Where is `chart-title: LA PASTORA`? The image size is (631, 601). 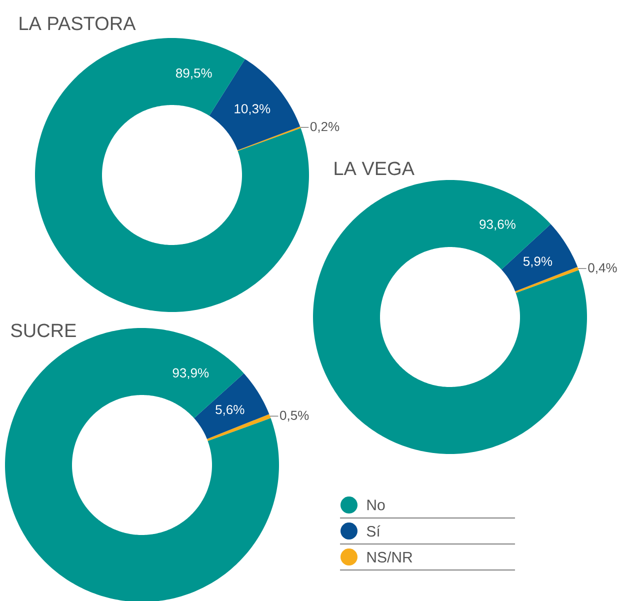 chart-title: LA PASTORA is located at coordinates (78, 23).